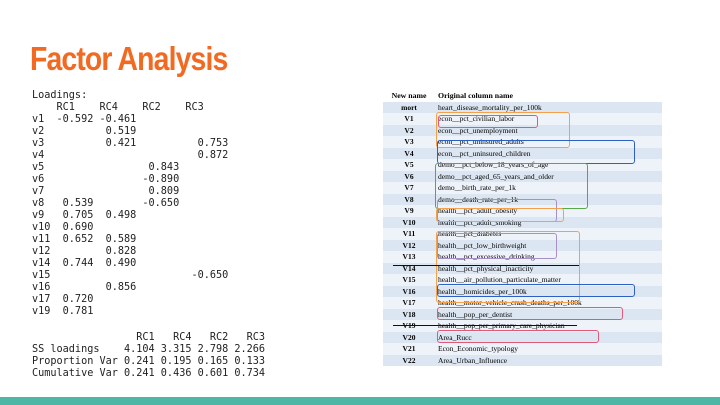  Describe the element at coordinates (548, 222) in the screenshot. I see `original-column-cell: health__pct_adult_smoking` at that location.